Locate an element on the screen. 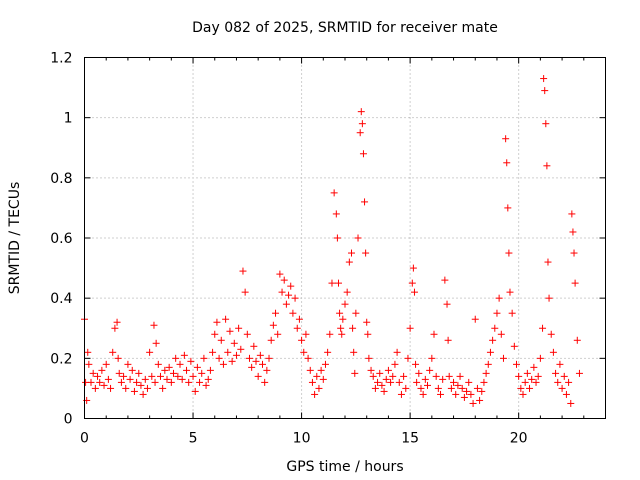 This screenshot has height=480, width=640. x-tick-label: 5 is located at coordinates (193, 439).